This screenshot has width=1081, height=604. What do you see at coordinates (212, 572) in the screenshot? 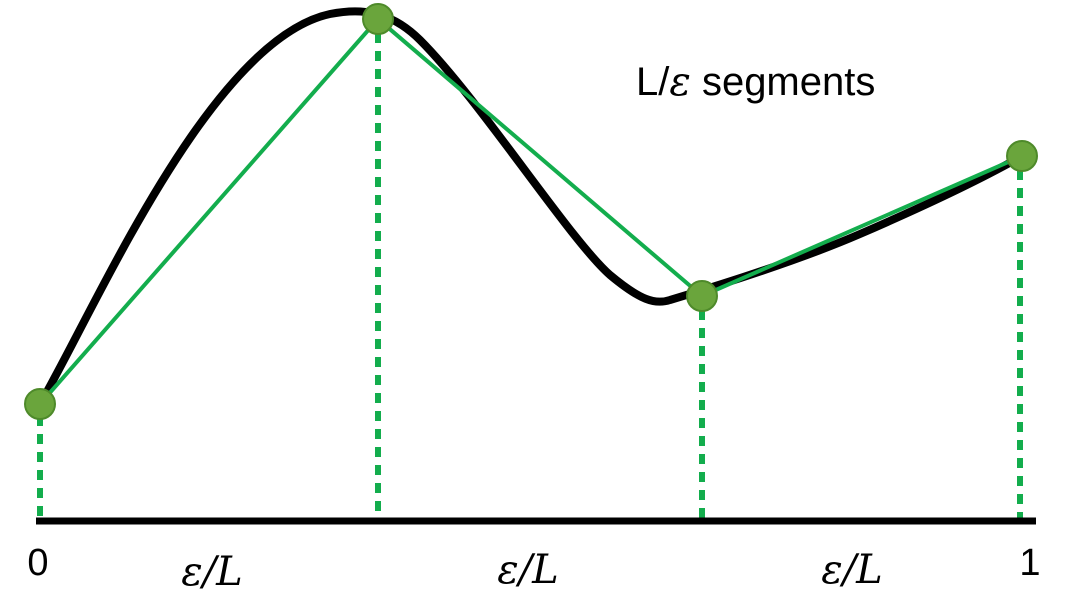
I see `interval-label-1: ε/L` at bounding box center [212, 572].